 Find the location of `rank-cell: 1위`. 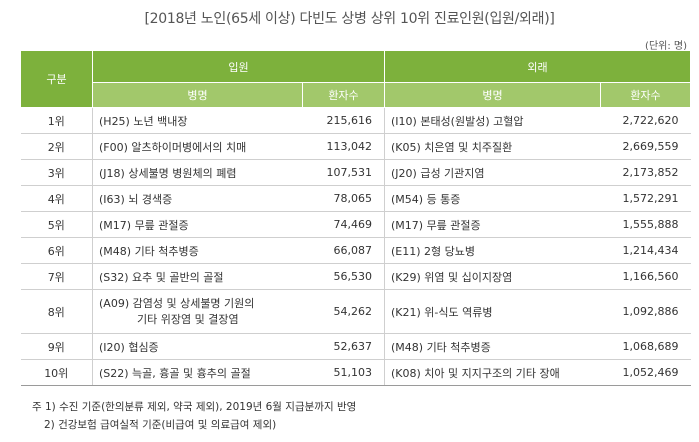

rank-cell: 1위 is located at coordinates (56, 120).